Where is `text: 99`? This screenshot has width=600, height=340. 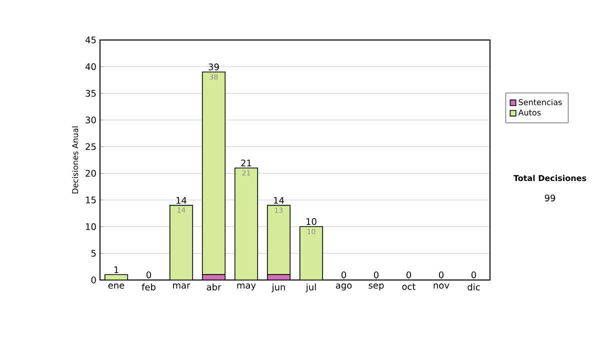
text: 99 is located at coordinates (550, 198).